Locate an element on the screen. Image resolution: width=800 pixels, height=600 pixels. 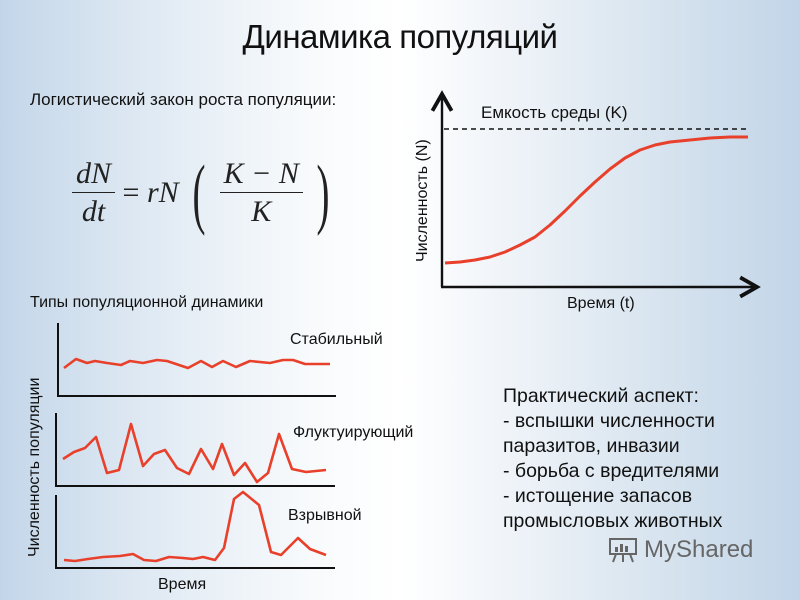
stable-label: Стабильный is located at coordinates (336, 339).